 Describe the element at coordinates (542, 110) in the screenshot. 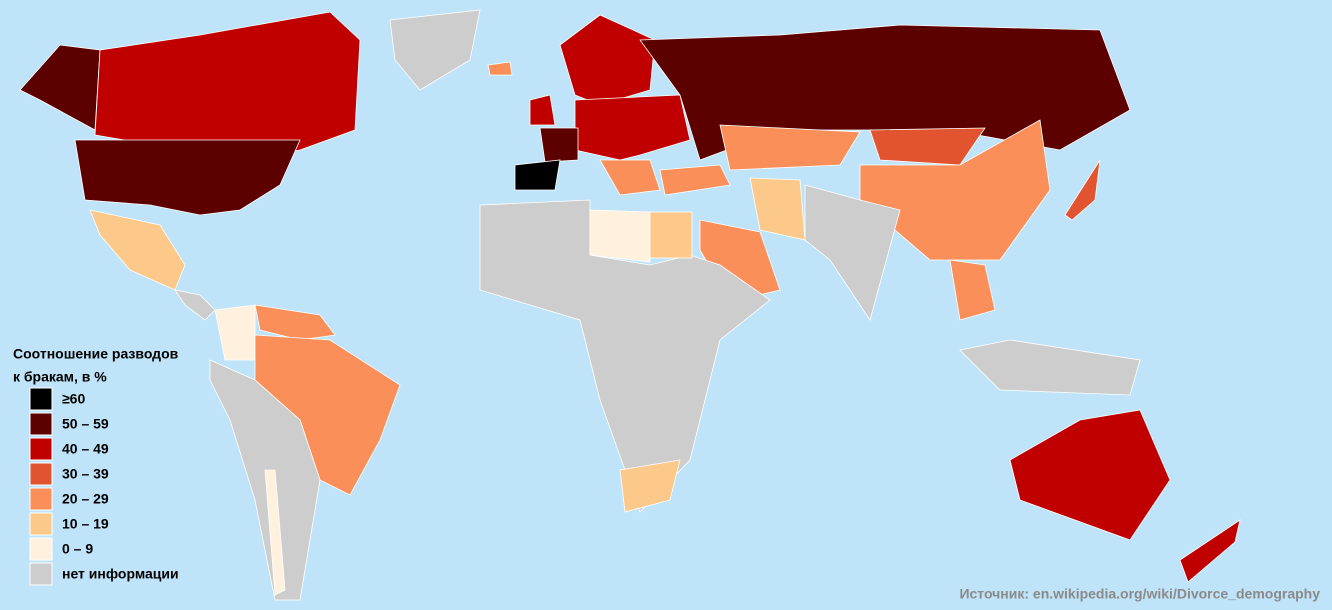

I see `uk` at that location.